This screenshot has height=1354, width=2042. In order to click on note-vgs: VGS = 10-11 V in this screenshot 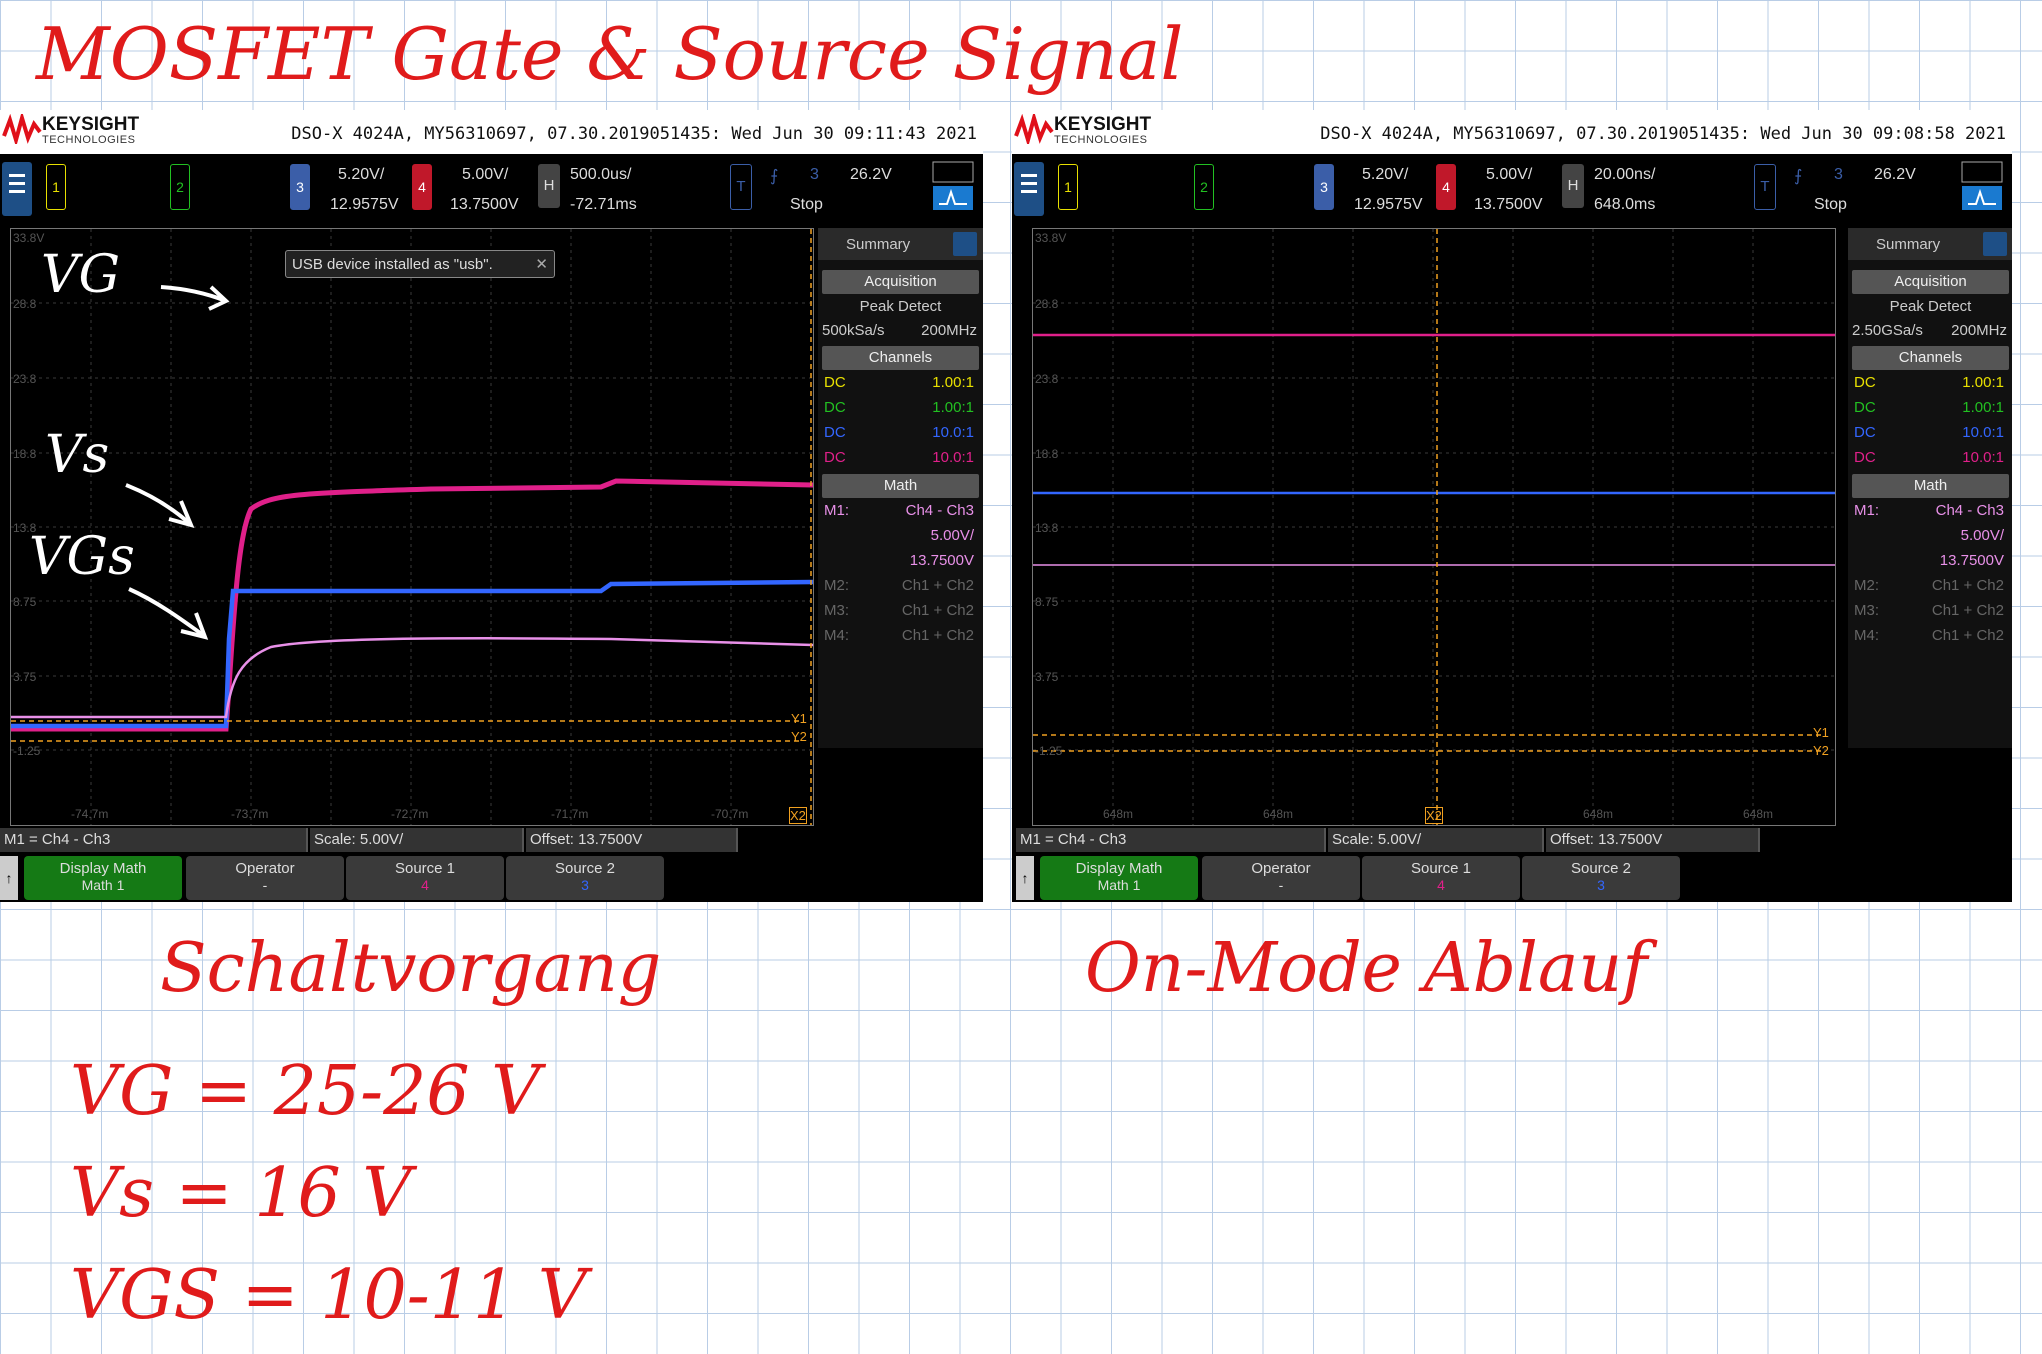, I will do `click(328, 1295)`.